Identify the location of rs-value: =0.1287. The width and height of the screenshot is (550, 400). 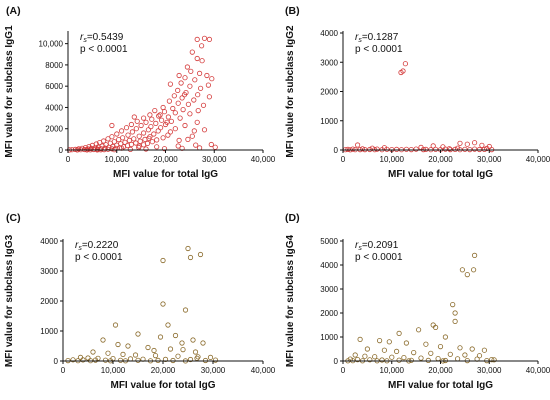
(380, 37).